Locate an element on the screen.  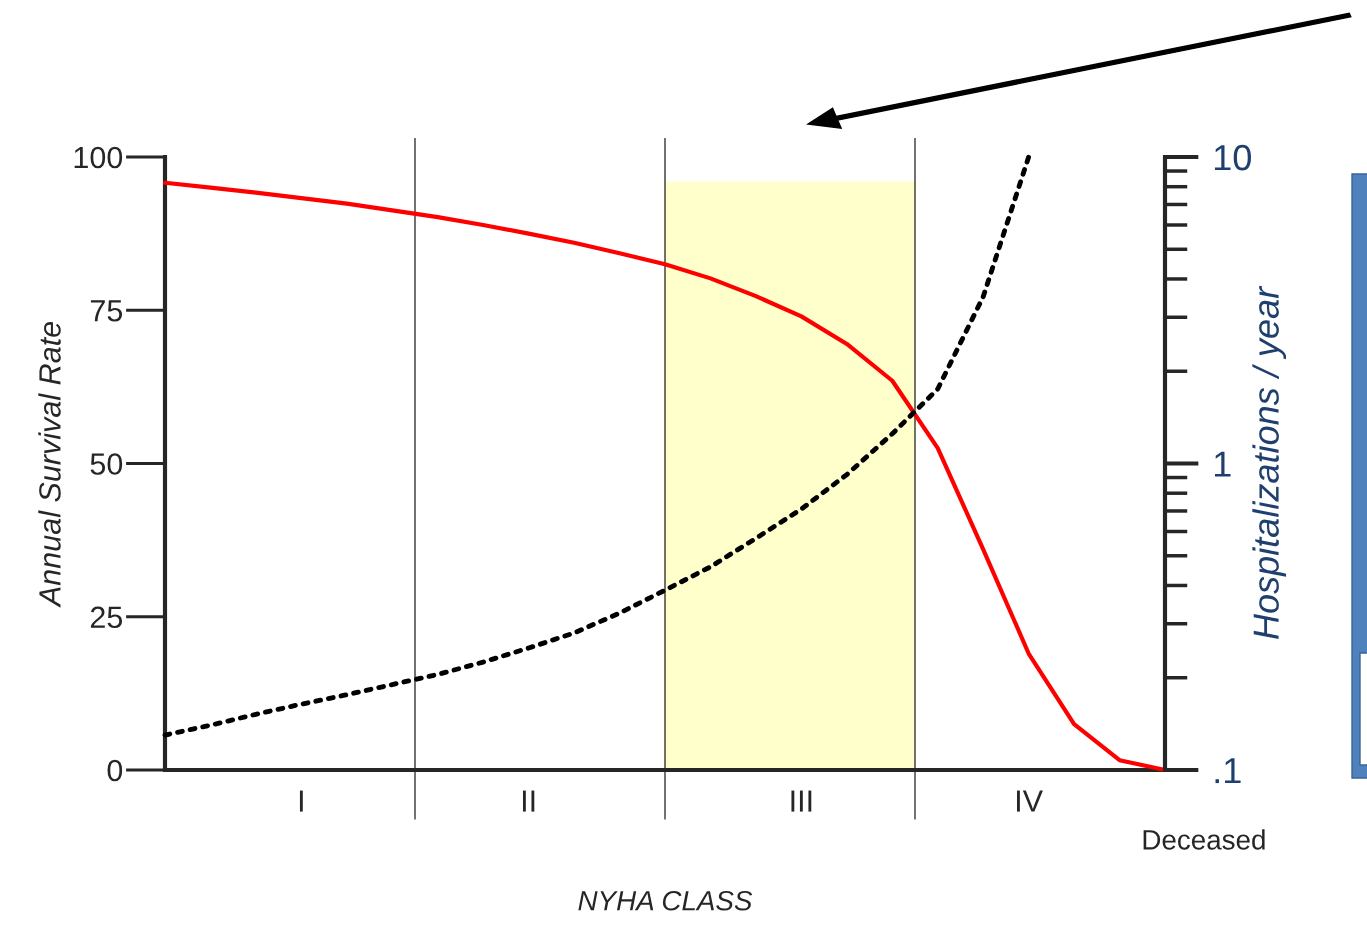
y-tick-label: 100 is located at coordinates (98, 157).